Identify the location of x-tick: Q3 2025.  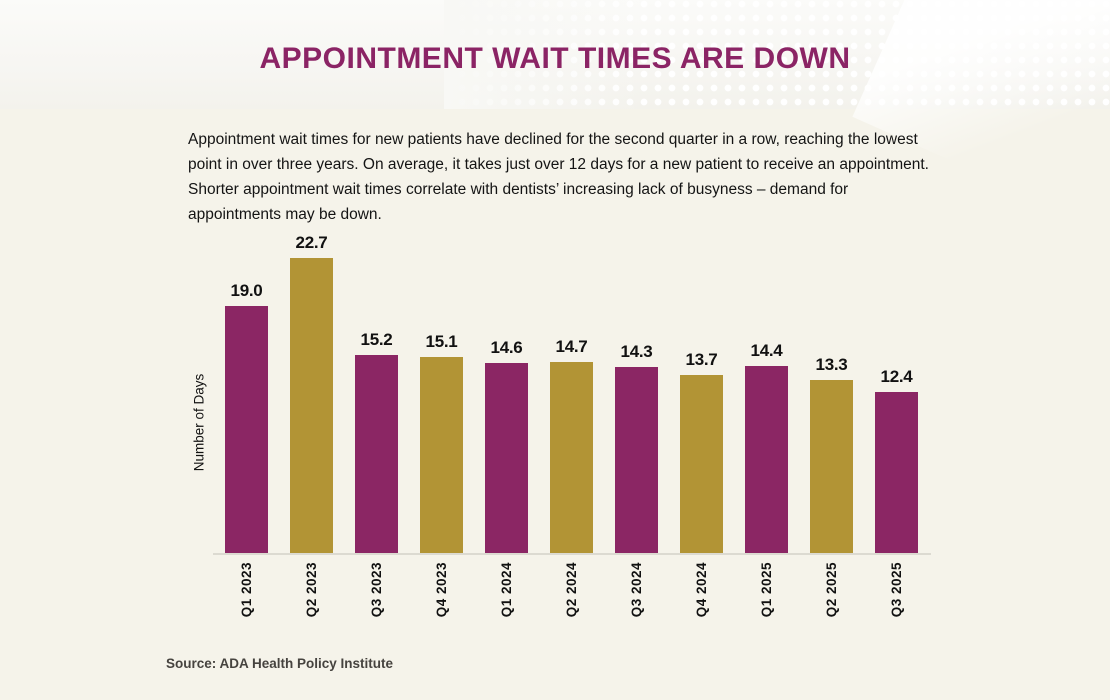
(896, 589).